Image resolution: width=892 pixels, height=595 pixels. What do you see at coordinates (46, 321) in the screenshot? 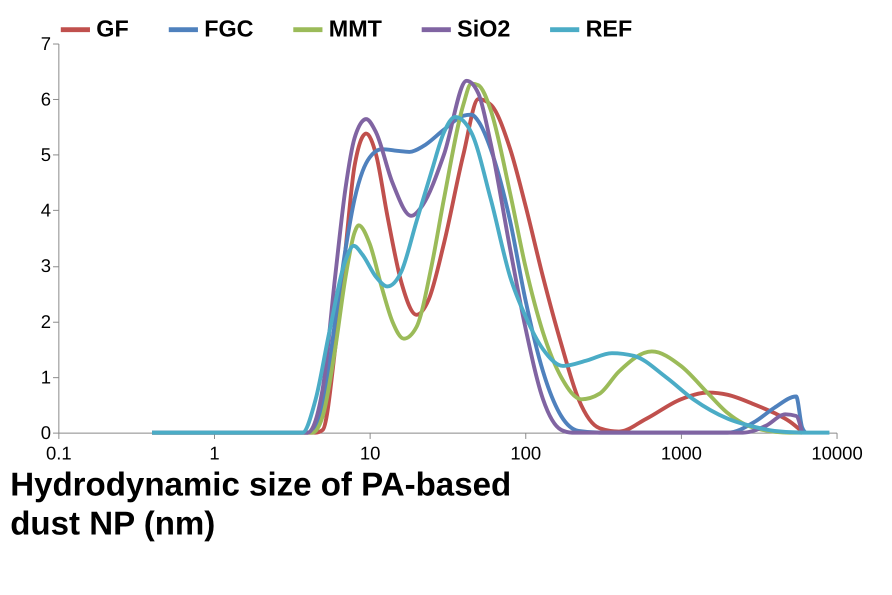
I see `y-tick-label: 2` at bounding box center [46, 321].